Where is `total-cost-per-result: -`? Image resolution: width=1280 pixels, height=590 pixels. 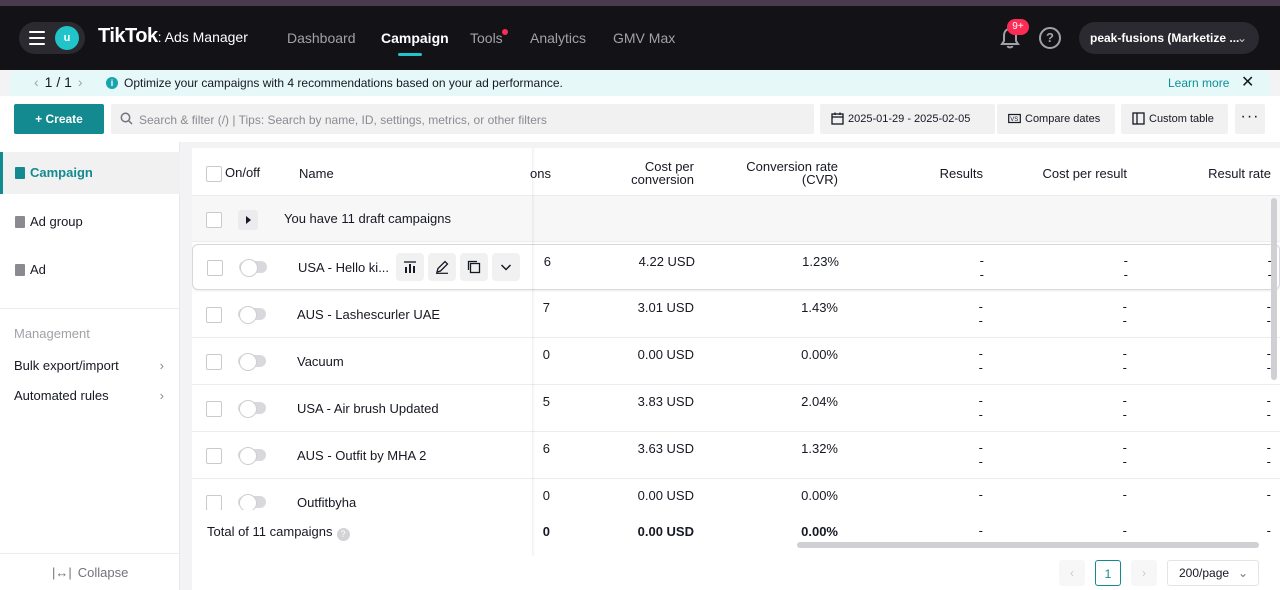 total-cost-per-result: - is located at coordinates (1124, 530).